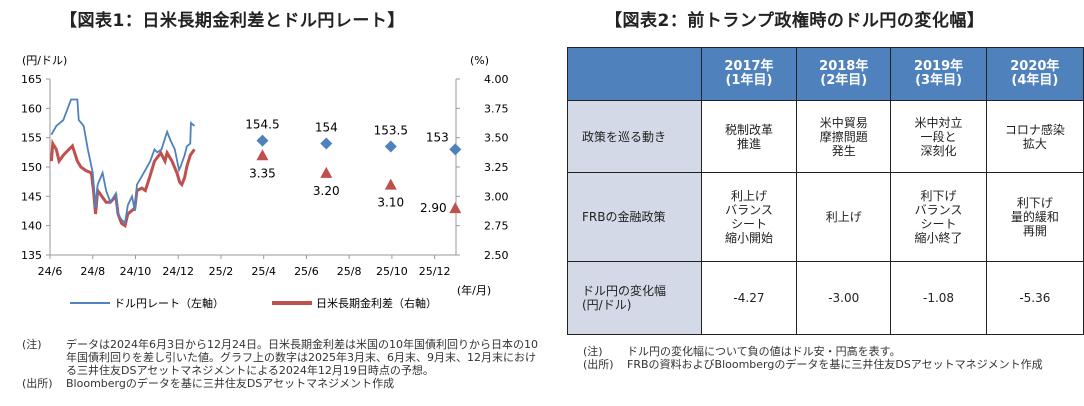  I want to click on x-tick-label: 24/10, so click(136, 271).